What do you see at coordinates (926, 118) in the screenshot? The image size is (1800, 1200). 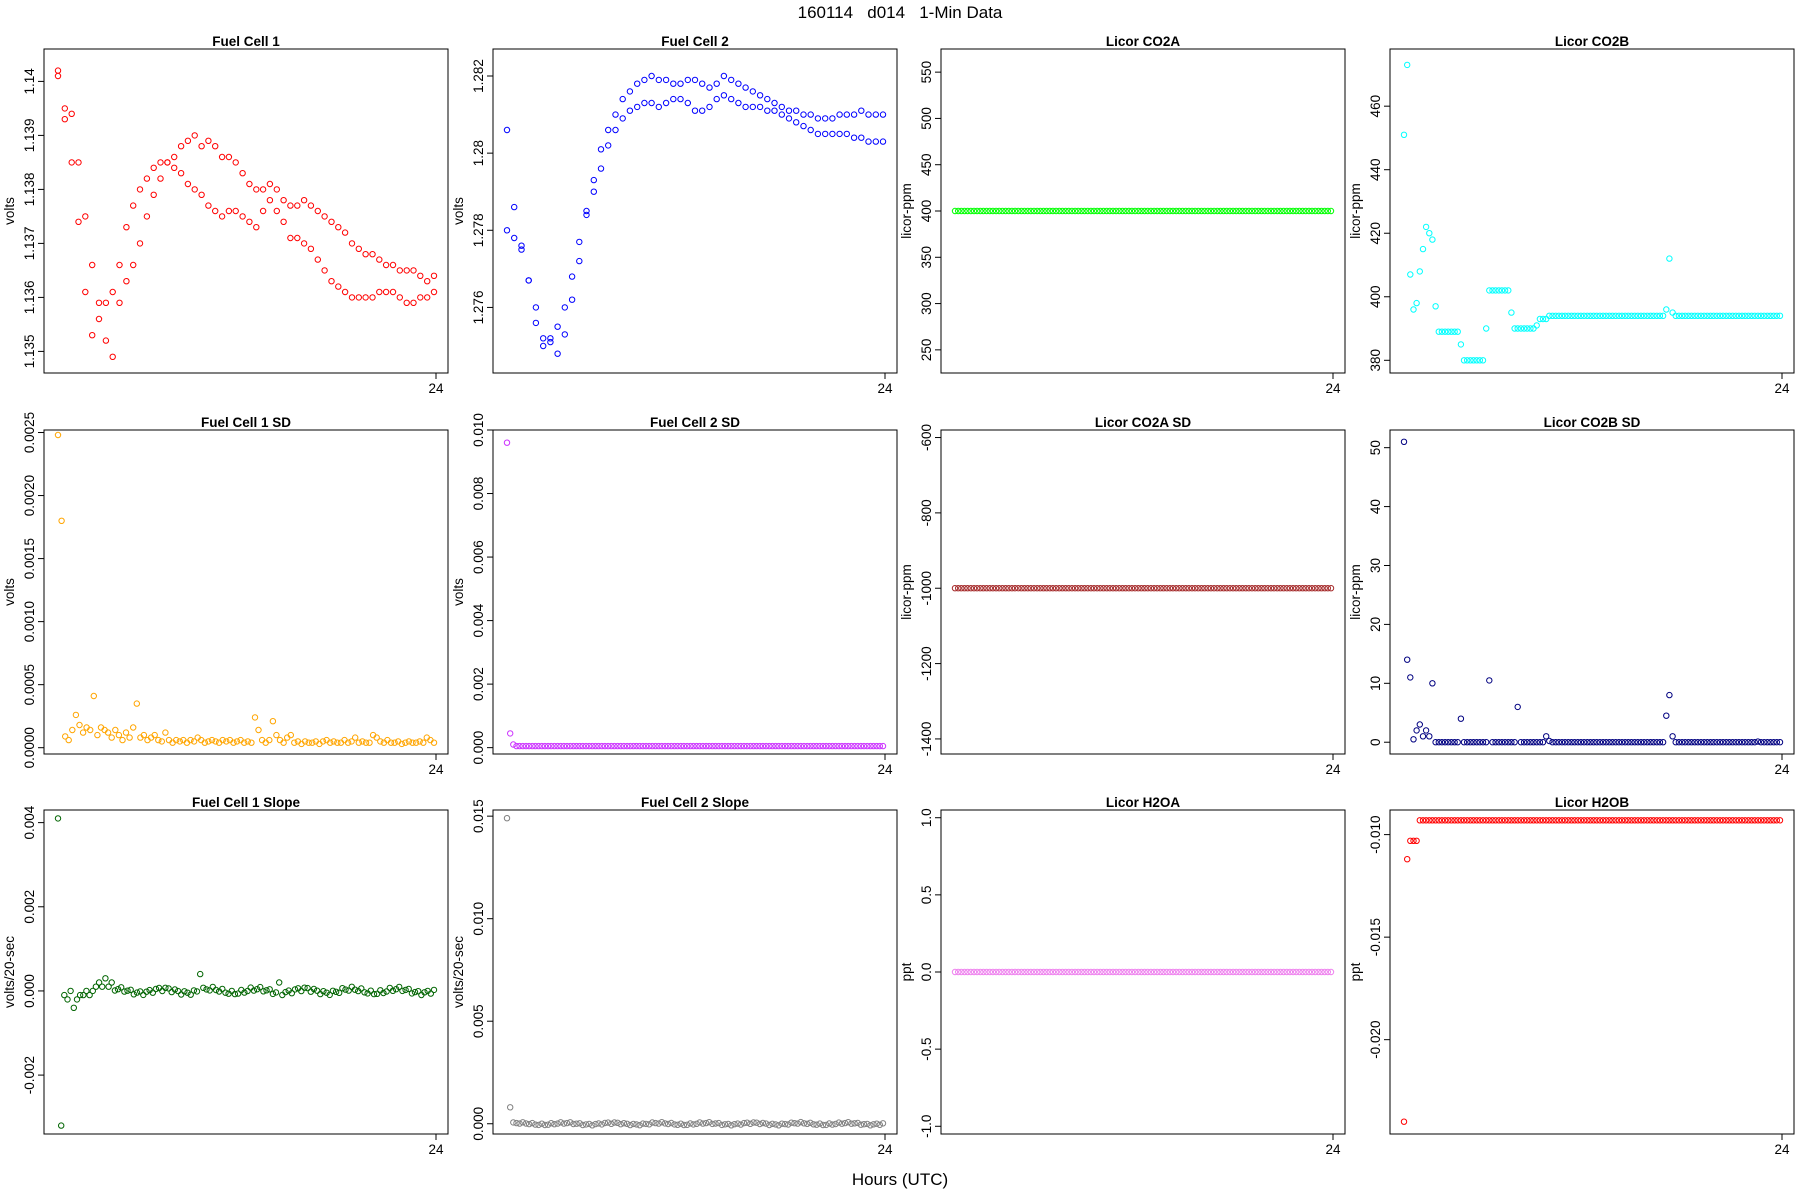 I see `y-tick-label: 500` at bounding box center [926, 118].